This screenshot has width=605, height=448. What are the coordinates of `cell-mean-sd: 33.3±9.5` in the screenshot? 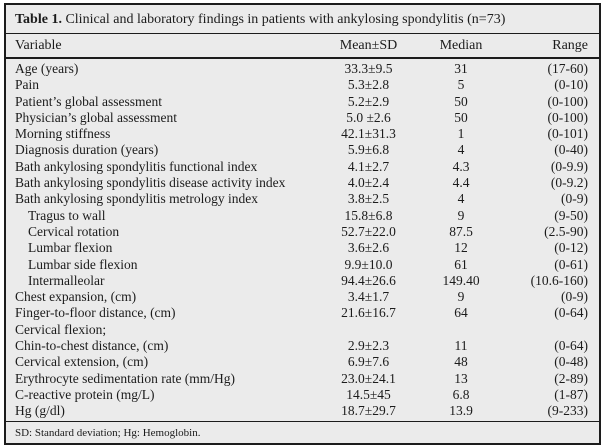 It's located at (368, 68).